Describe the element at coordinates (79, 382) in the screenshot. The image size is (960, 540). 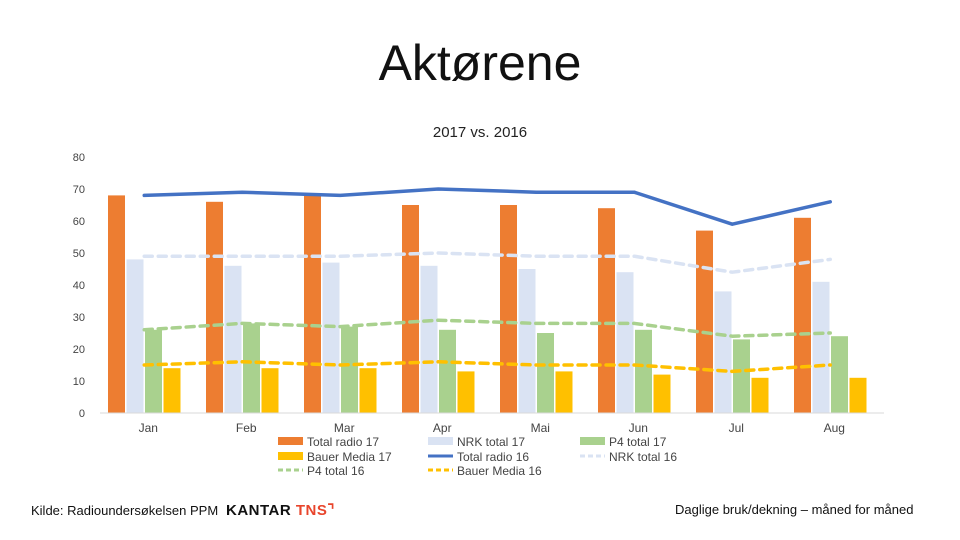
I see `y-tick-label: 10` at that location.